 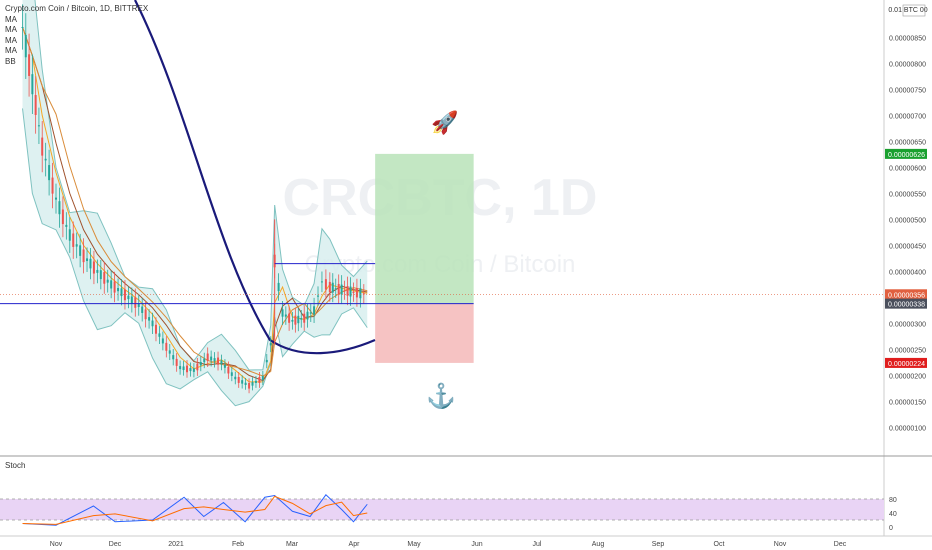 I want to click on time-tick-label: Sep, so click(x=658, y=544).